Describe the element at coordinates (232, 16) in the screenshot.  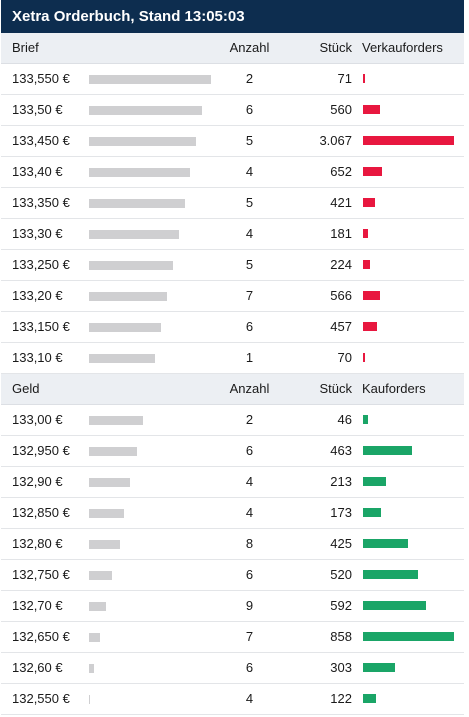
I see `orderbook-title: Xetra Orderbuch, Stand 13:05:03` at that location.